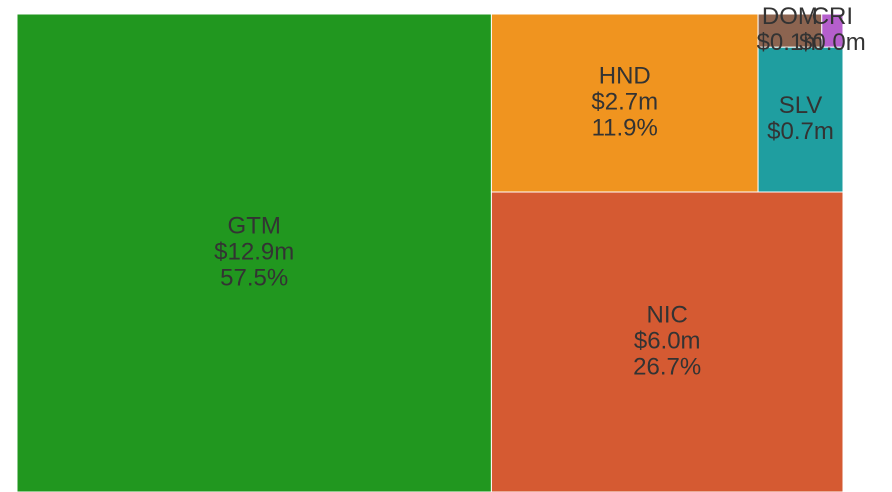 The image size is (892, 492). I want to click on tile-label: HND, so click(625, 75).